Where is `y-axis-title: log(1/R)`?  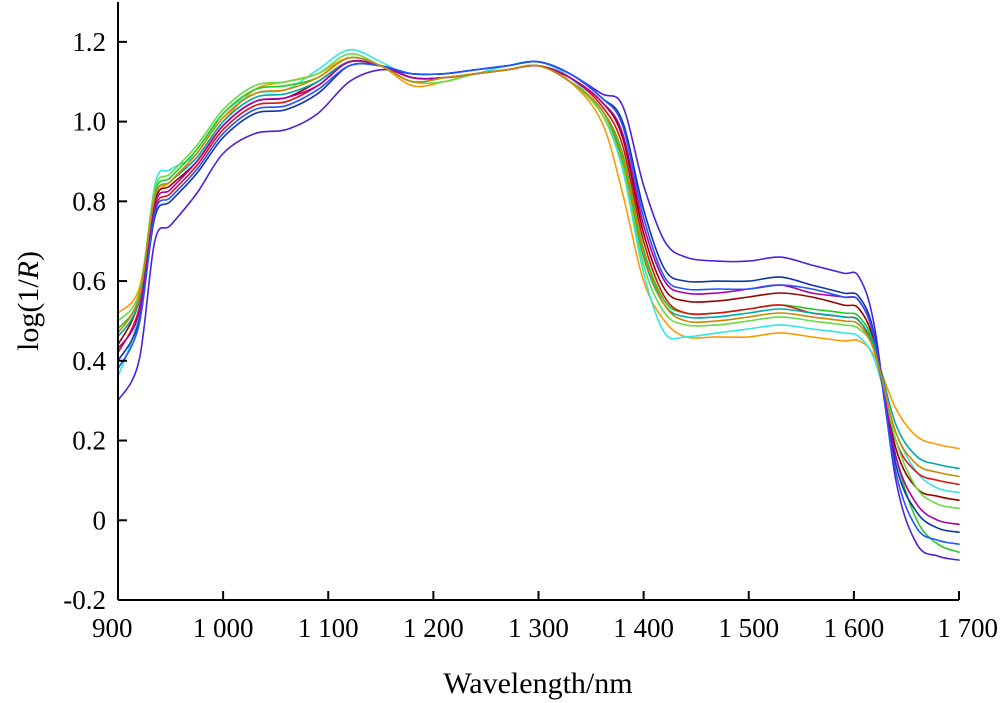
y-axis-title: log(1/R) is located at coordinates (28, 301).